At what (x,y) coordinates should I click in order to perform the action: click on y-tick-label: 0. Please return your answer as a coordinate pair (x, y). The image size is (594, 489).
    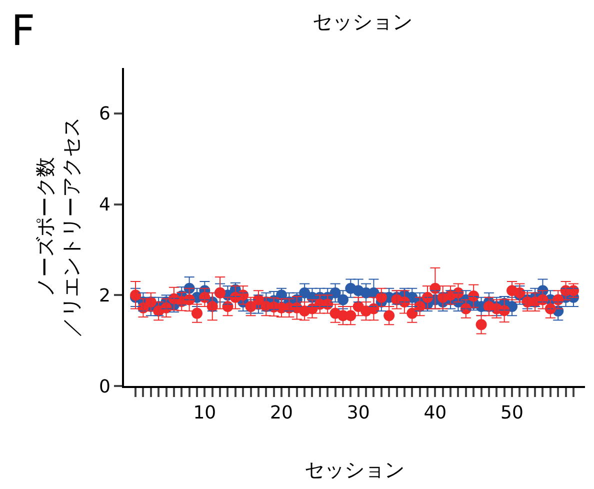
    Looking at the image, I should click on (104, 387).